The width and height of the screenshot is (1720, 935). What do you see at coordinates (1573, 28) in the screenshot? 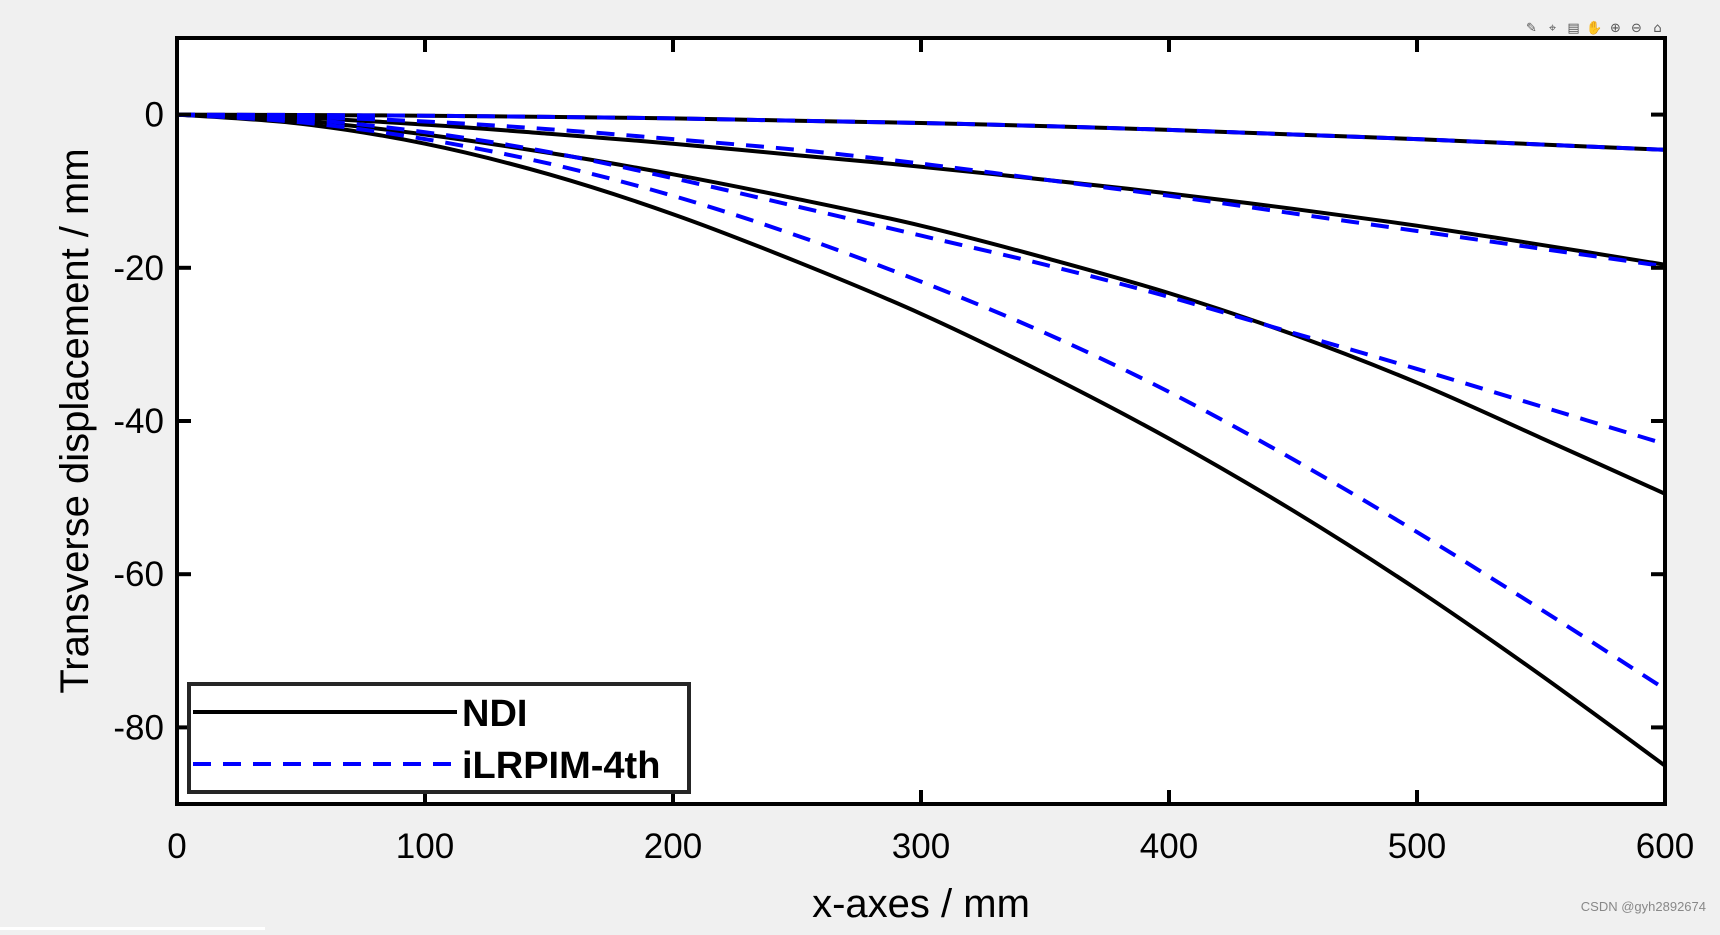
I see `export-icon: ▤` at bounding box center [1573, 28].